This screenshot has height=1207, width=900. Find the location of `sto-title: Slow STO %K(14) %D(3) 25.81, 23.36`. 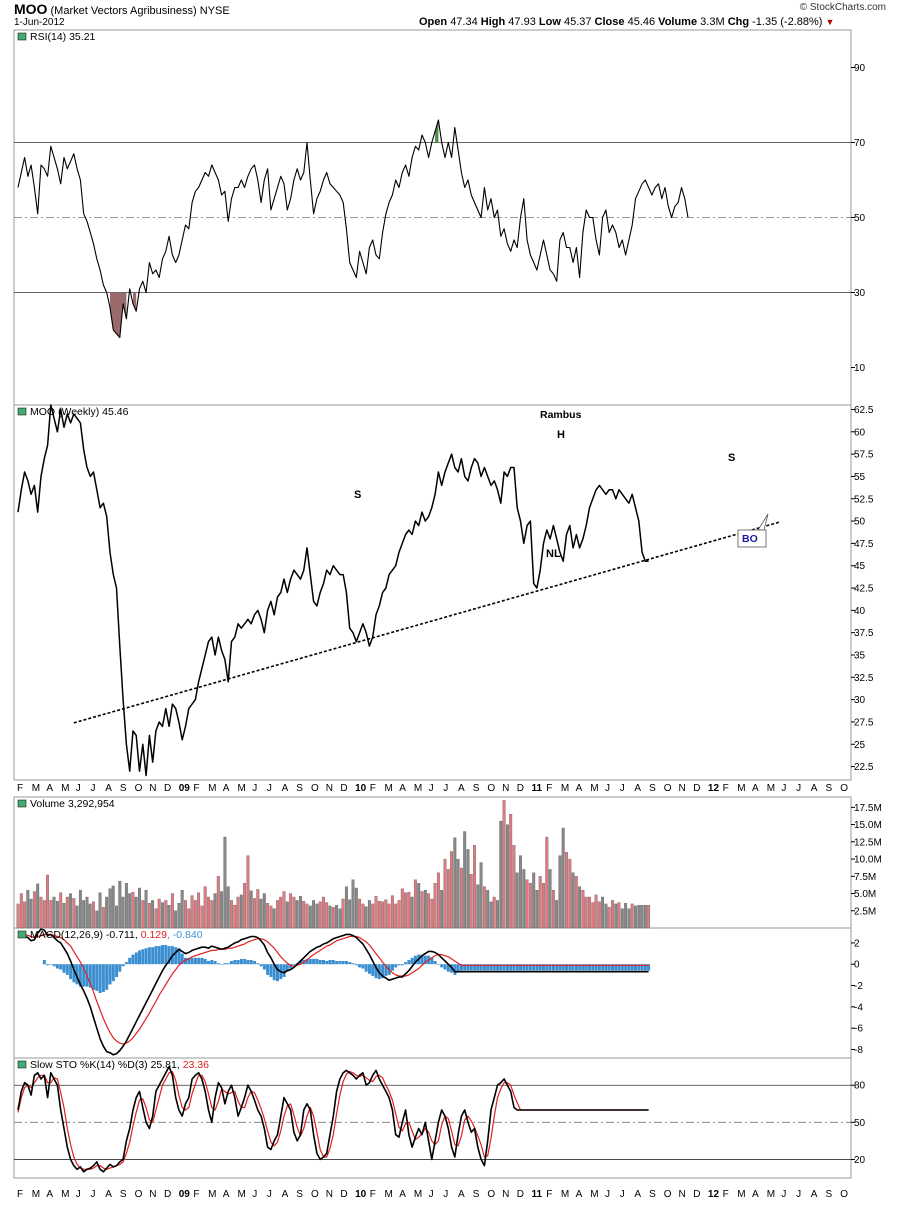

sto-title: Slow STO %K(14) %D(3) 25.81, 23.36 is located at coordinates (119, 1065).